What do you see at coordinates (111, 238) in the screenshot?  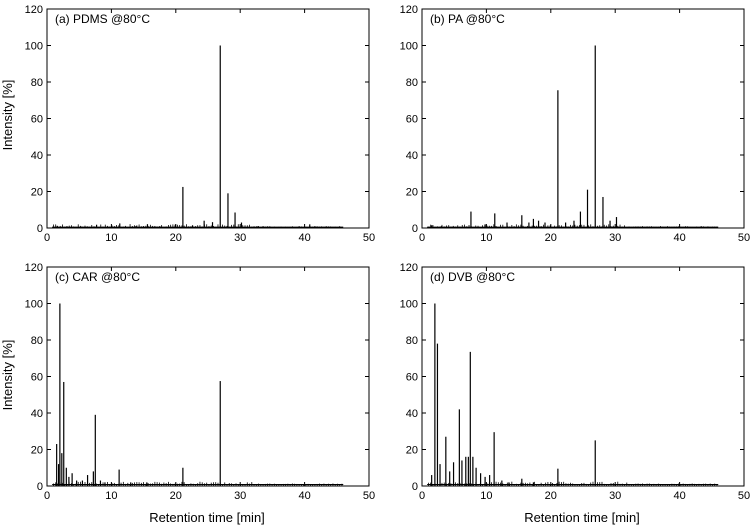 I see `x-tick-label-a-1: 10` at bounding box center [111, 238].